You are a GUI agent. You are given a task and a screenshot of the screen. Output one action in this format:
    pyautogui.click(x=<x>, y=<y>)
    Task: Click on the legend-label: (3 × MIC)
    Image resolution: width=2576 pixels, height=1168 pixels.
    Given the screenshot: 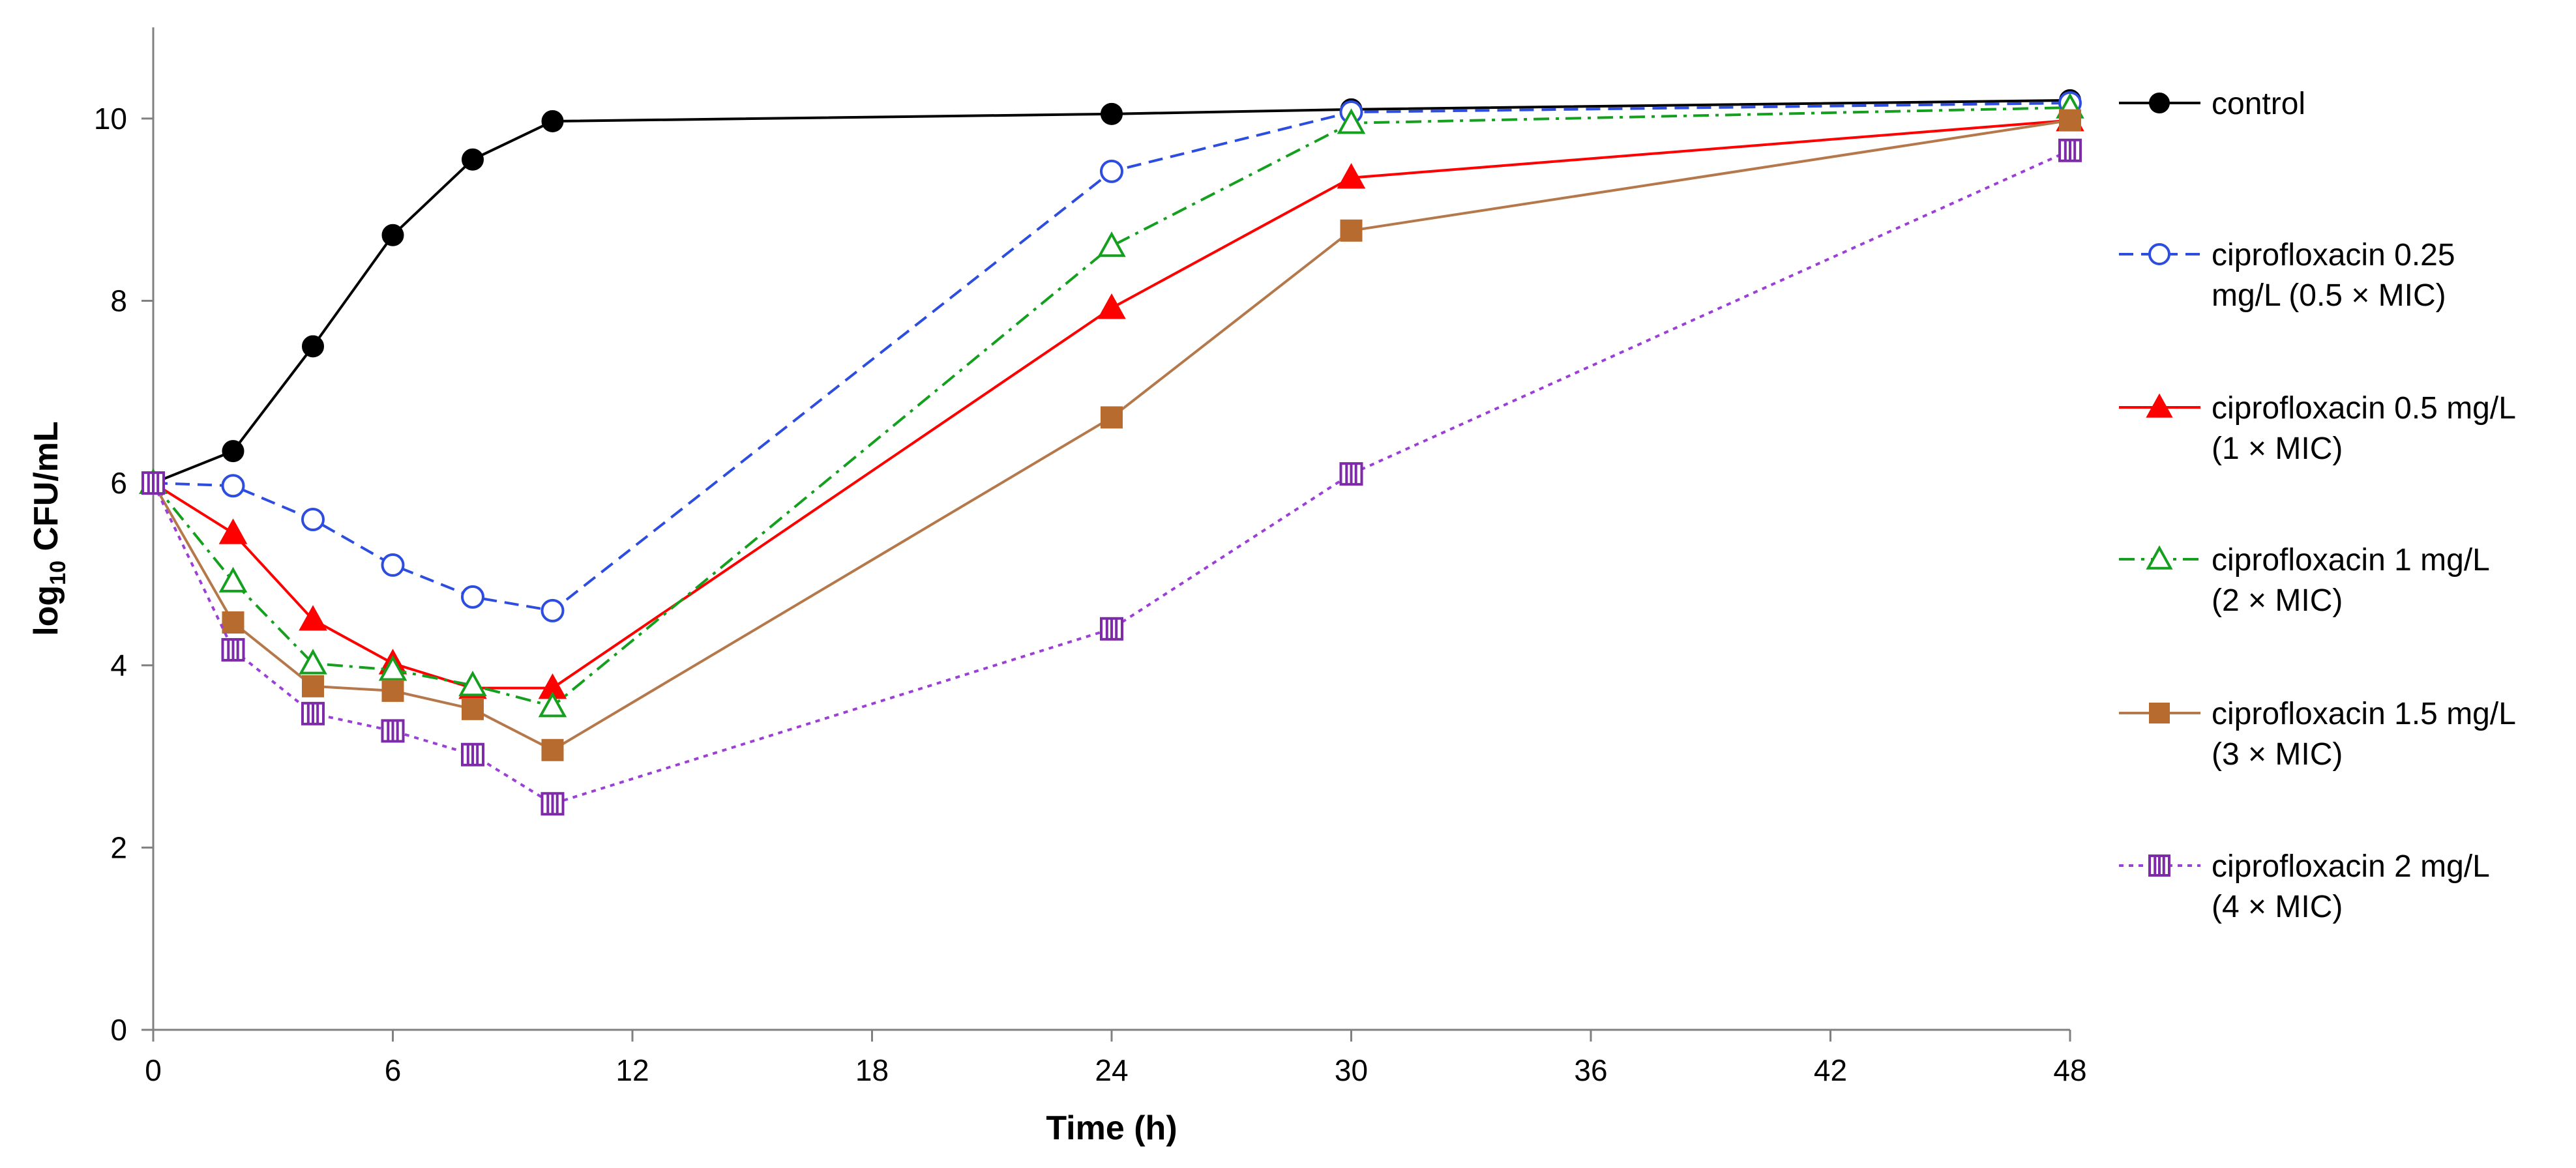 What is the action you would take?
    pyautogui.click(x=2277, y=754)
    